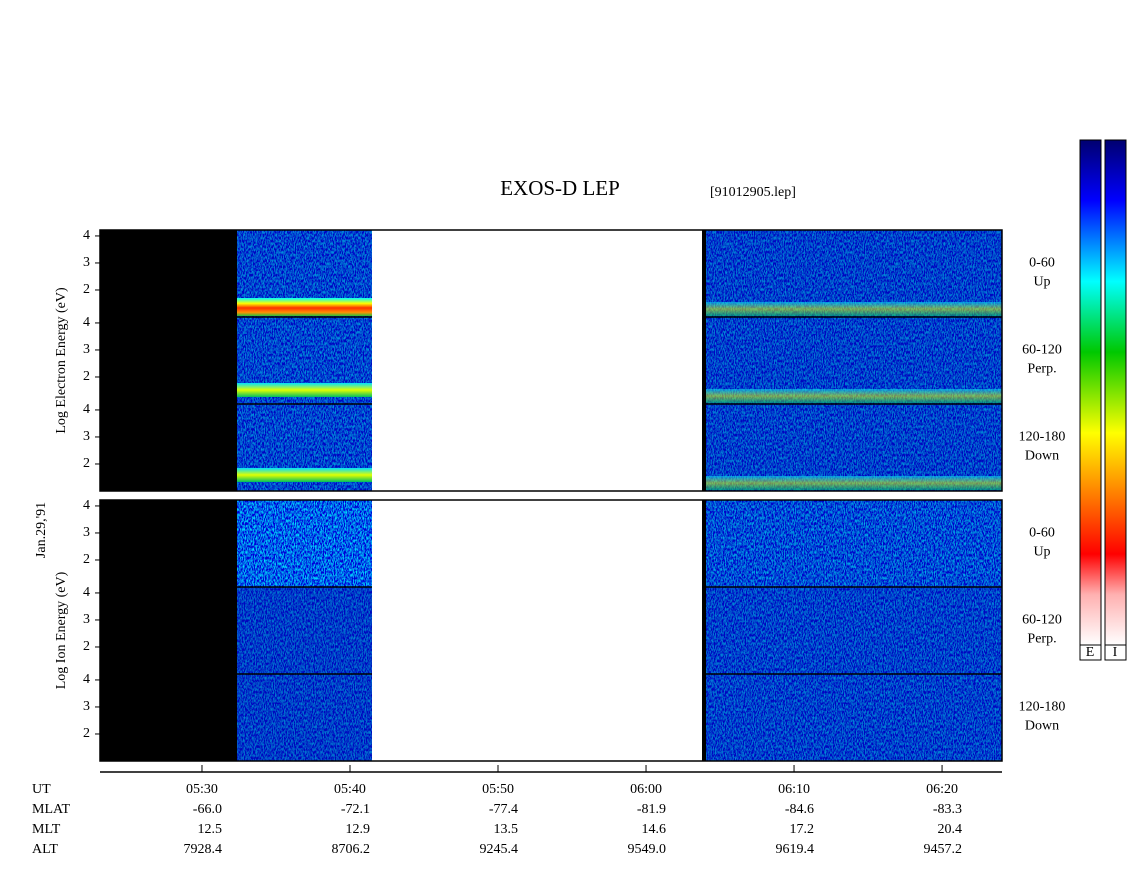 This screenshot has width=1130, height=875. What do you see at coordinates (647, 849) in the screenshot?
I see `ephemeris-value: 9549.0` at bounding box center [647, 849].